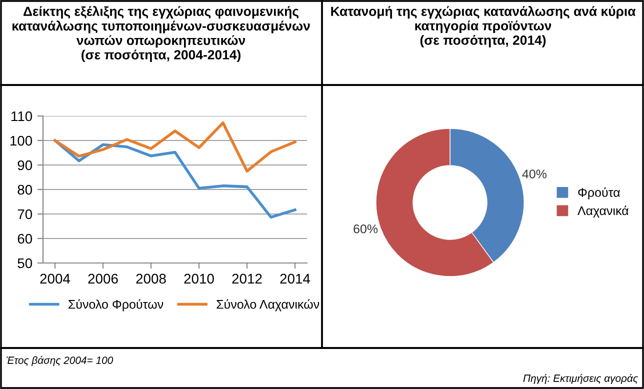  What do you see at coordinates (25, 239) in the screenshot?
I see `y-tick-label: 60` at bounding box center [25, 239].